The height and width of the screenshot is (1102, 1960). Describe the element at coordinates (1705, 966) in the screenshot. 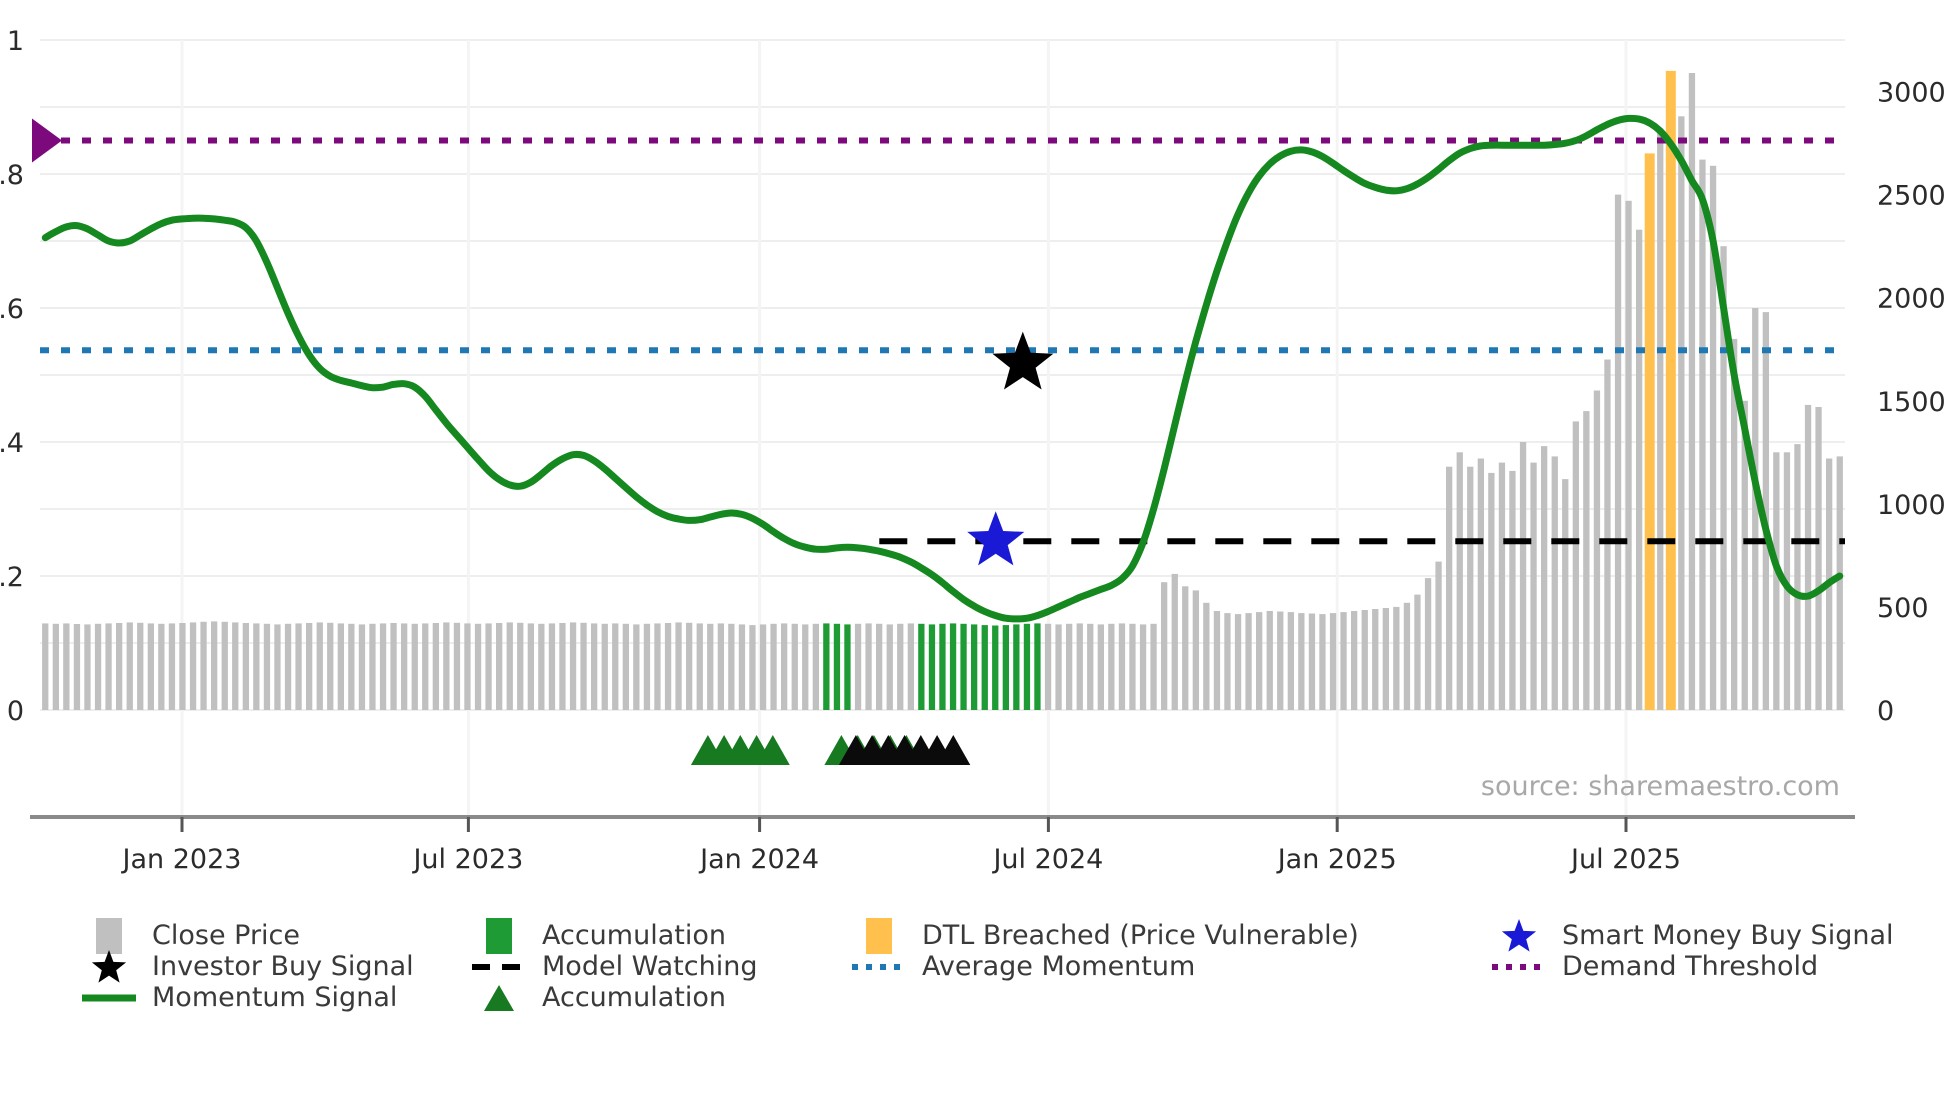

I see `legend-item-demand-threshold: Demand Threshold` at that location.